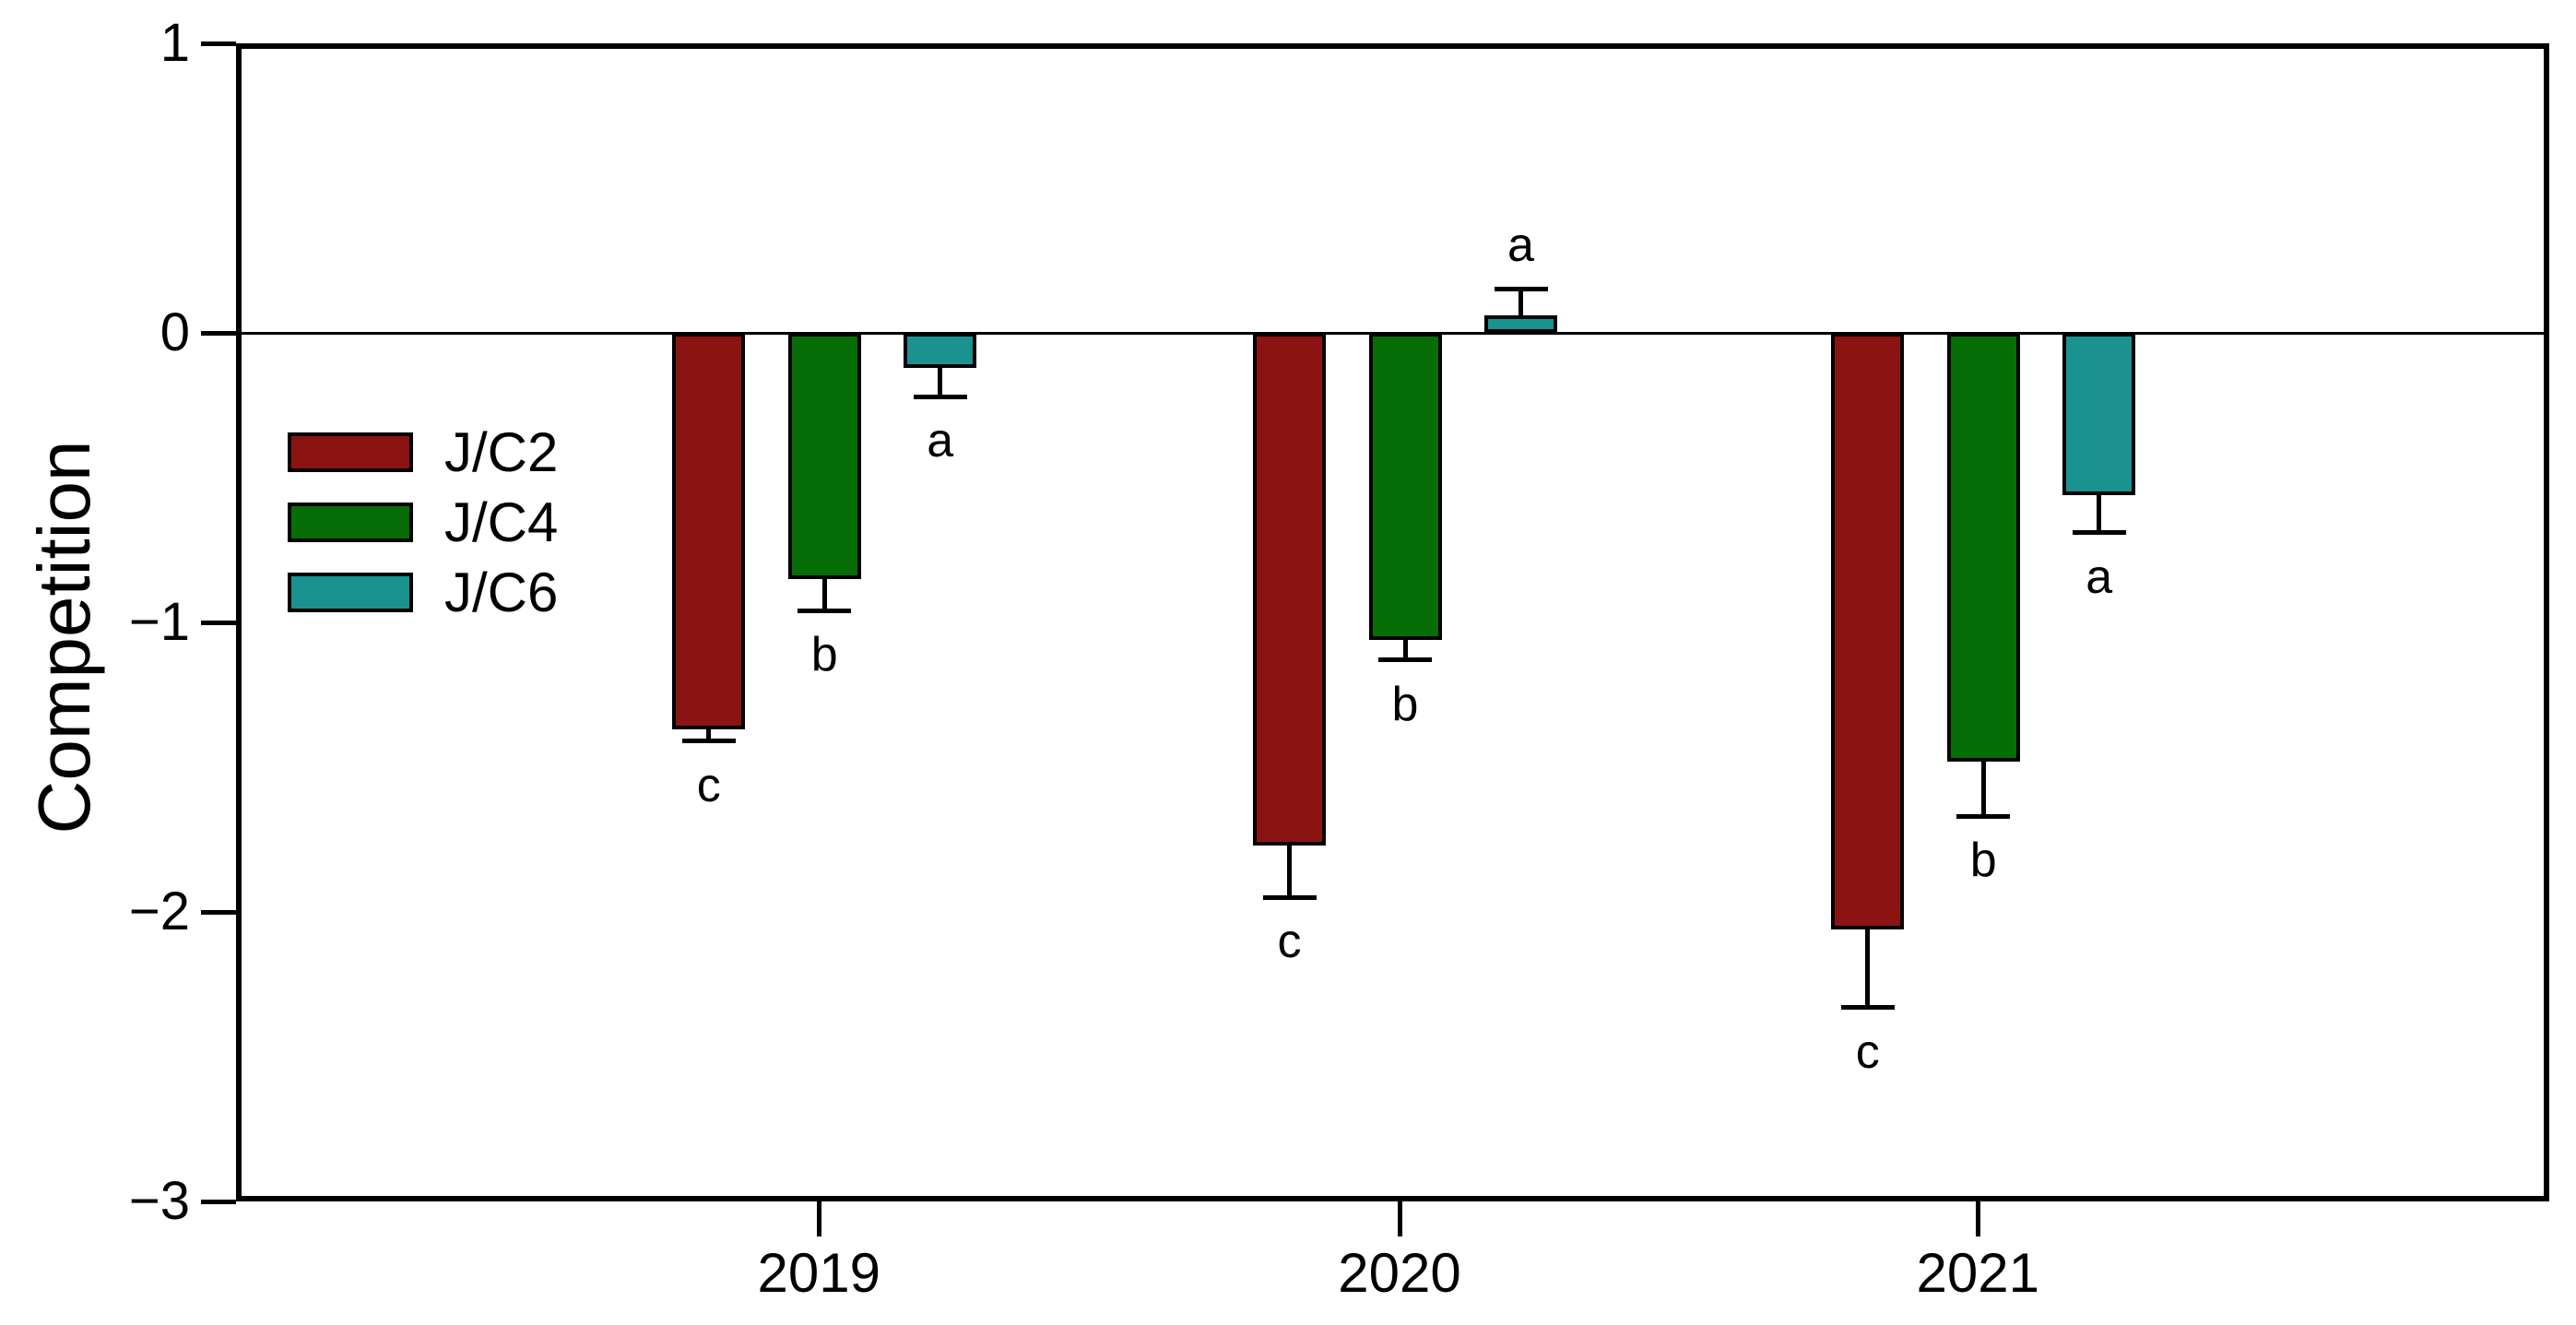 The image size is (2576, 1325). What do you see at coordinates (159, 911) in the screenshot?
I see `y-tick-label: −2` at bounding box center [159, 911].